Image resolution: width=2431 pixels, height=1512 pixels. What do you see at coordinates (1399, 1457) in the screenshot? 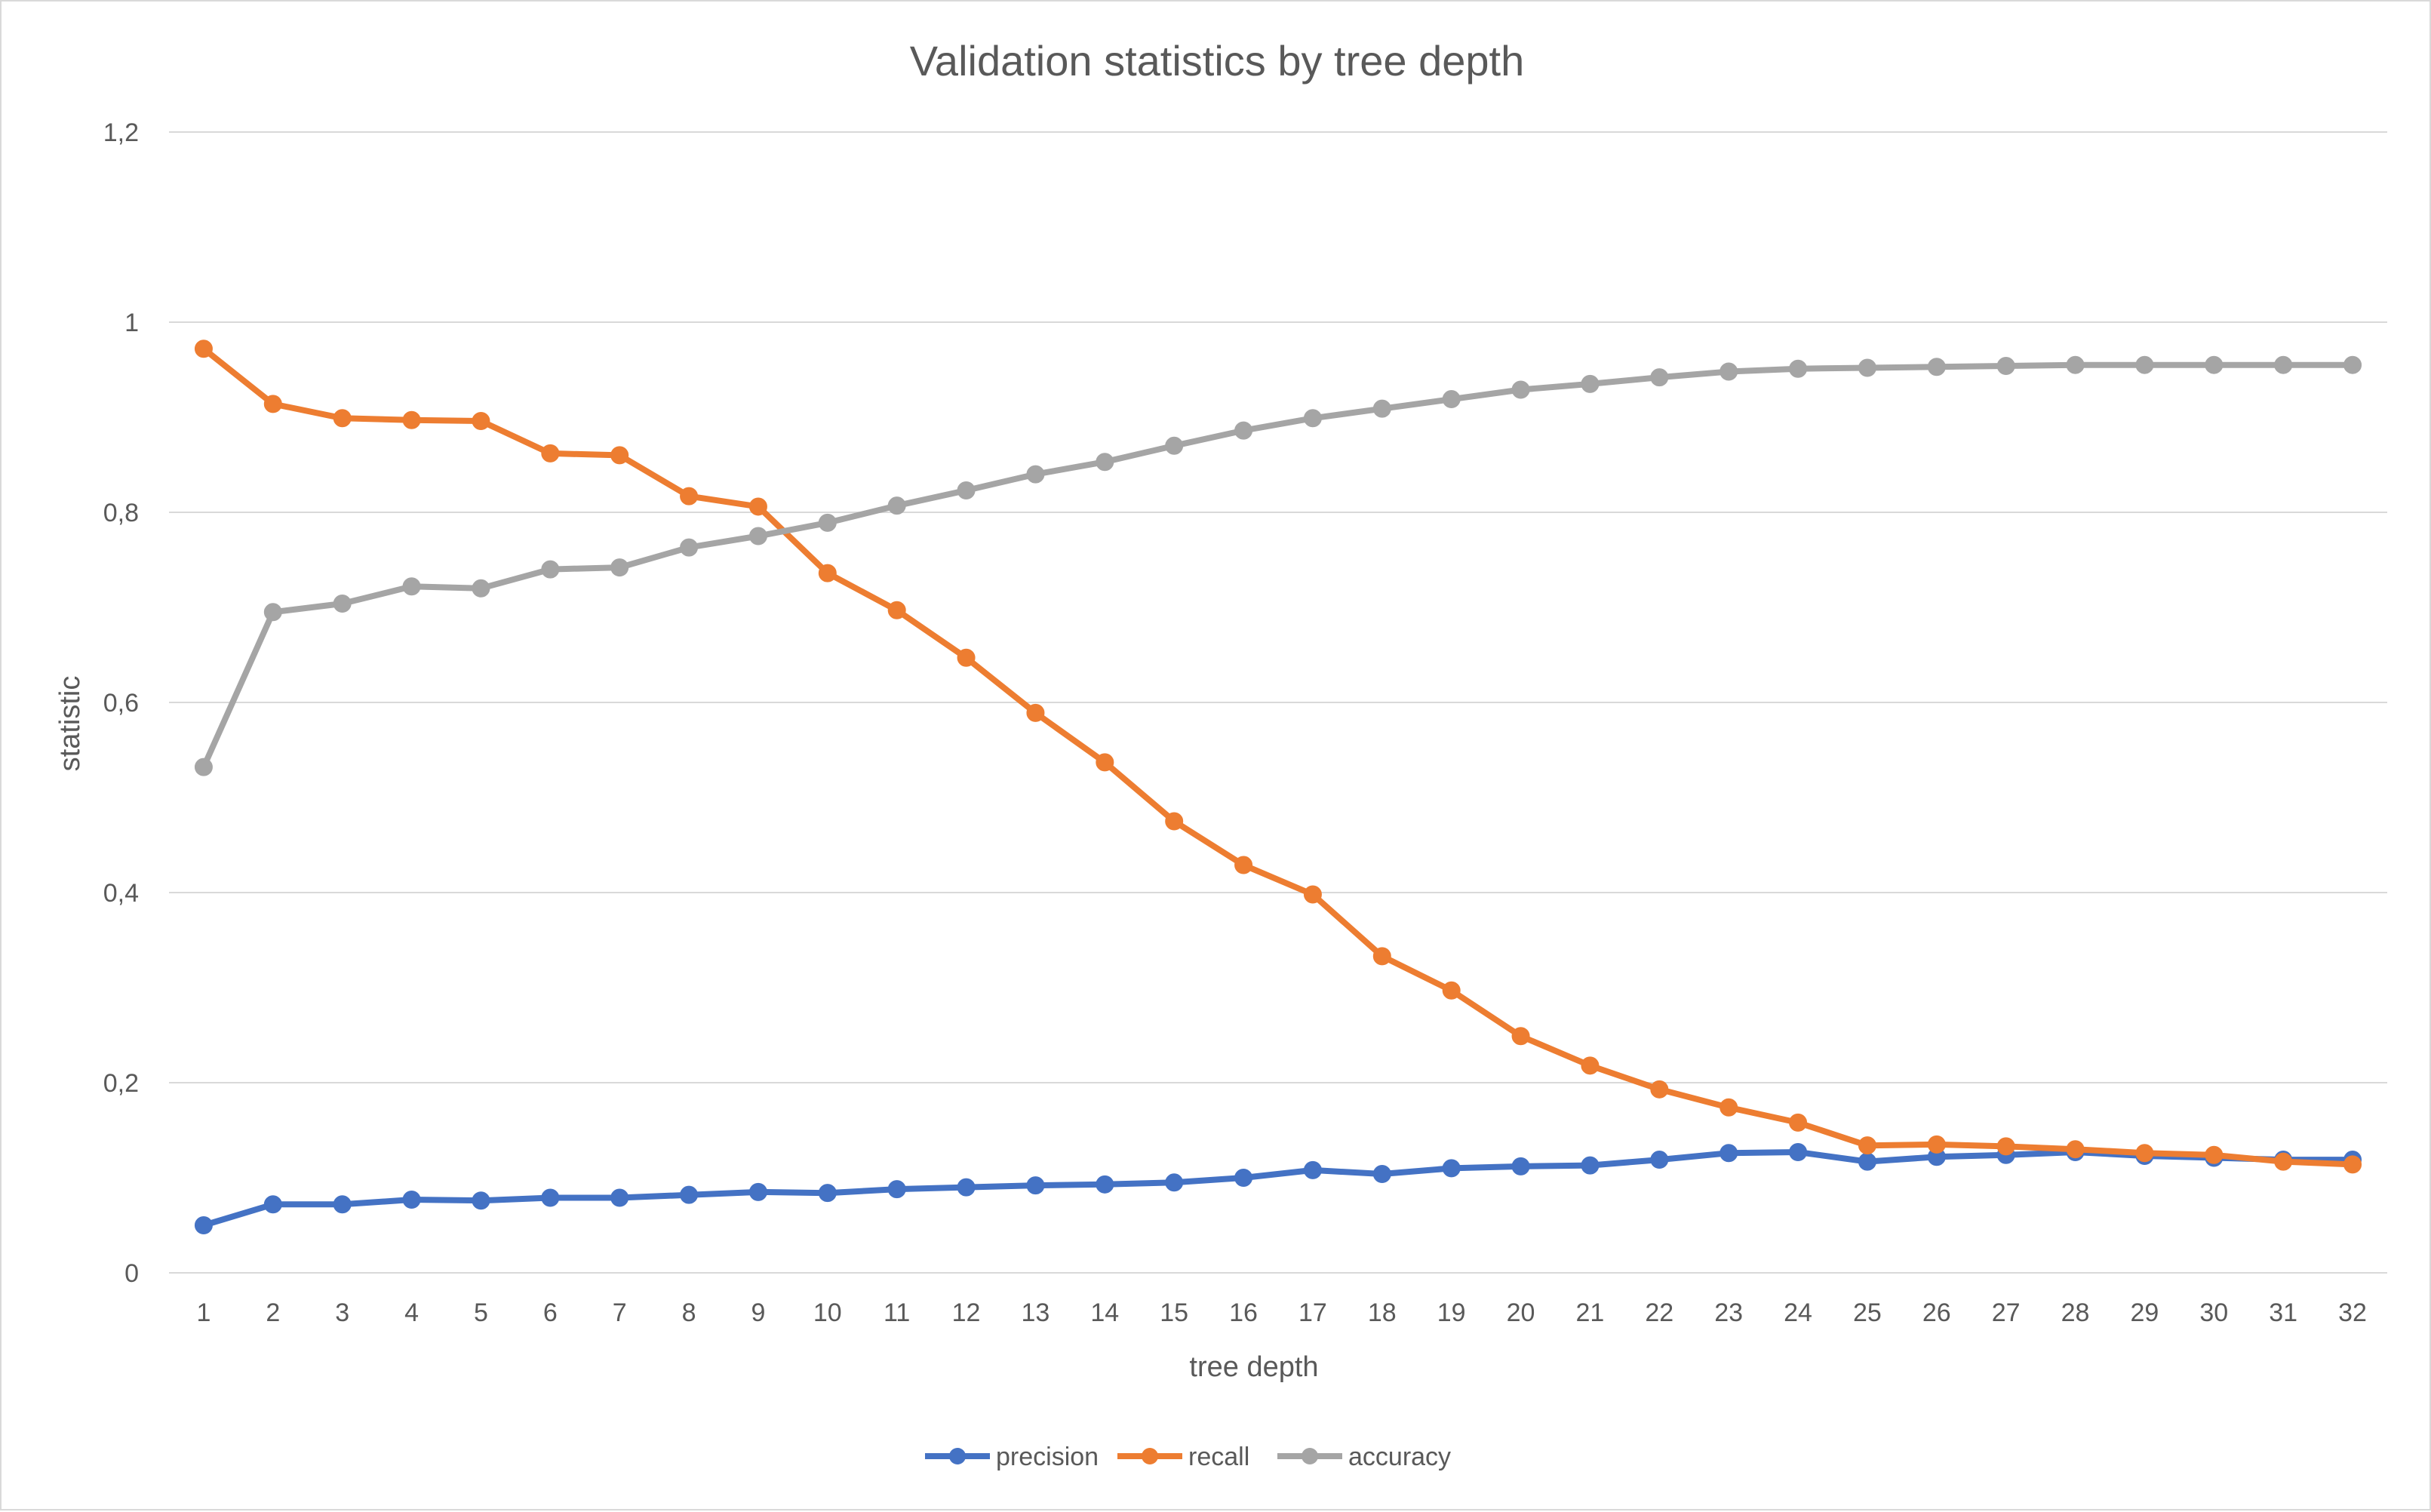
I see `legend-label: accuracy` at bounding box center [1399, 1457].